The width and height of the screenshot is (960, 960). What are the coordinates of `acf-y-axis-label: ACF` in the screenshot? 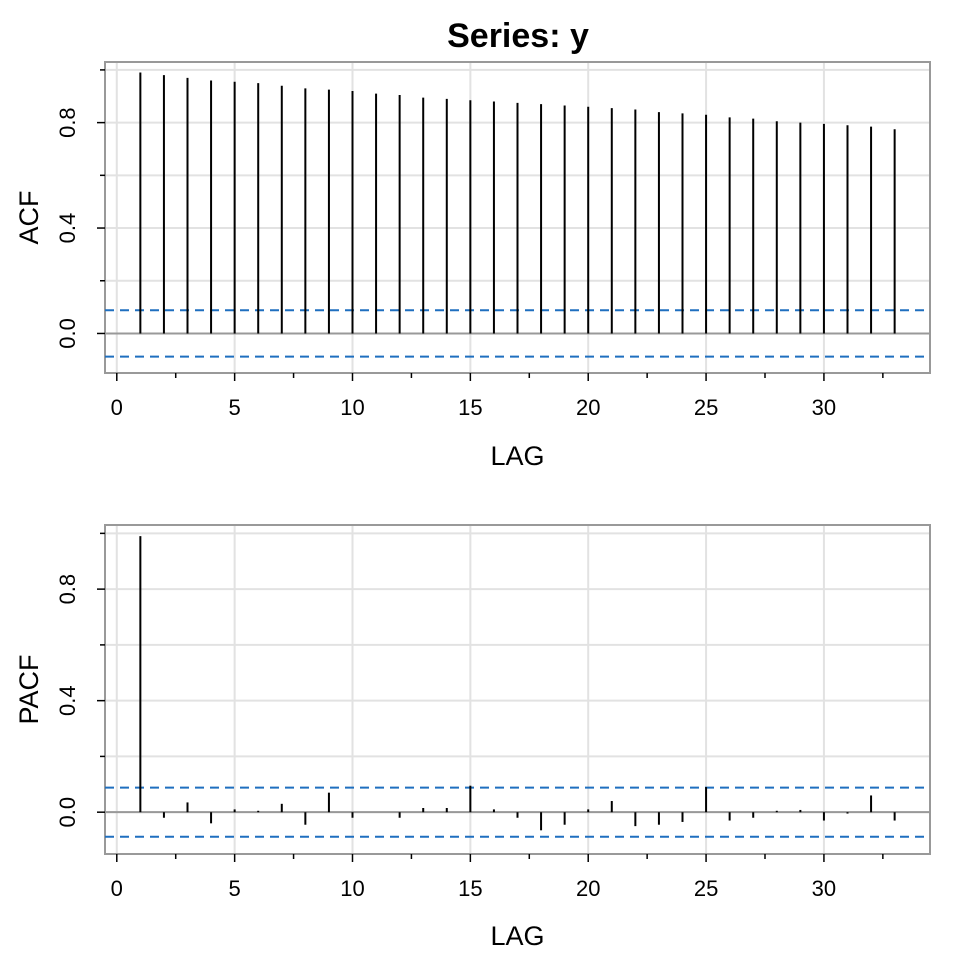 It's located at (29, 218).